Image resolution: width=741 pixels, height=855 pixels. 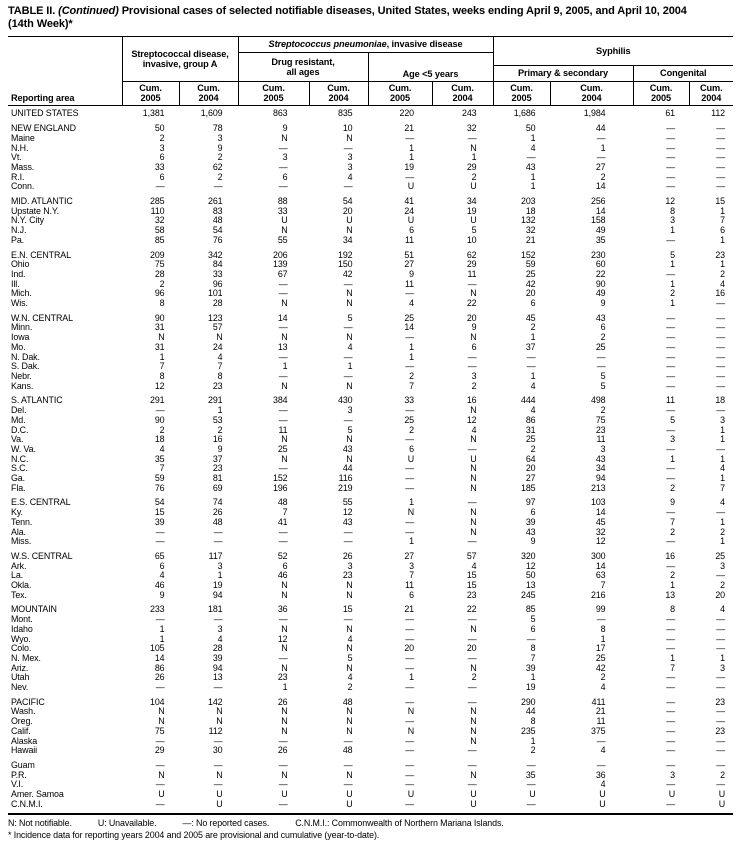 I want to click on value-cell: 104, so click(x=150, y=700).